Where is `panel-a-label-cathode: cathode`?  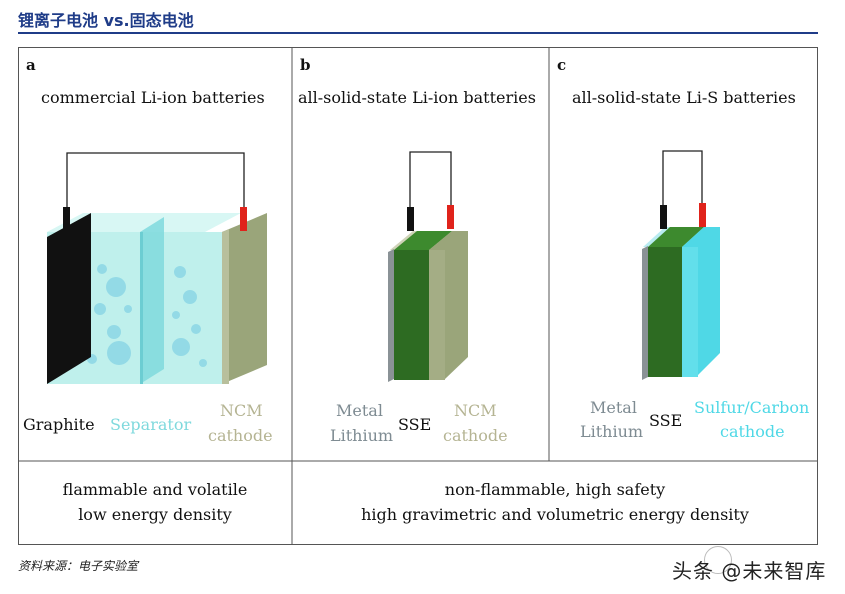
panel-a-label-cathode: cathode is located at coordinates (240, 435).